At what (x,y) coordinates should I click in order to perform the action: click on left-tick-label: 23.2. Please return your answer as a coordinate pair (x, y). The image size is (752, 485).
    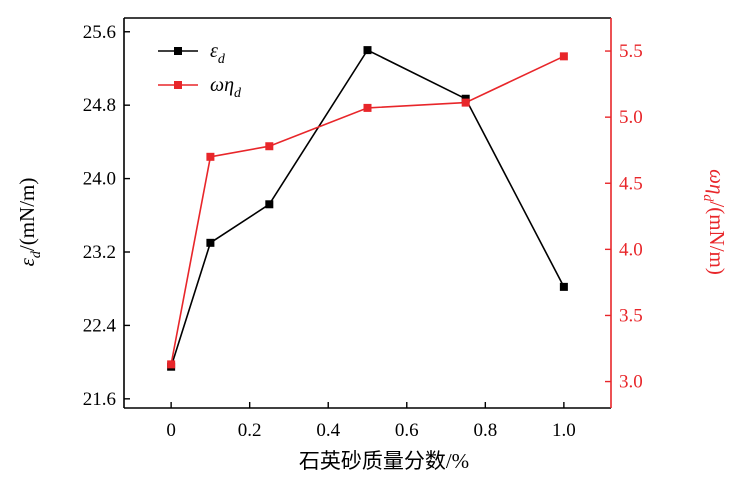
    Looking at the image, I should click on (99, 252).